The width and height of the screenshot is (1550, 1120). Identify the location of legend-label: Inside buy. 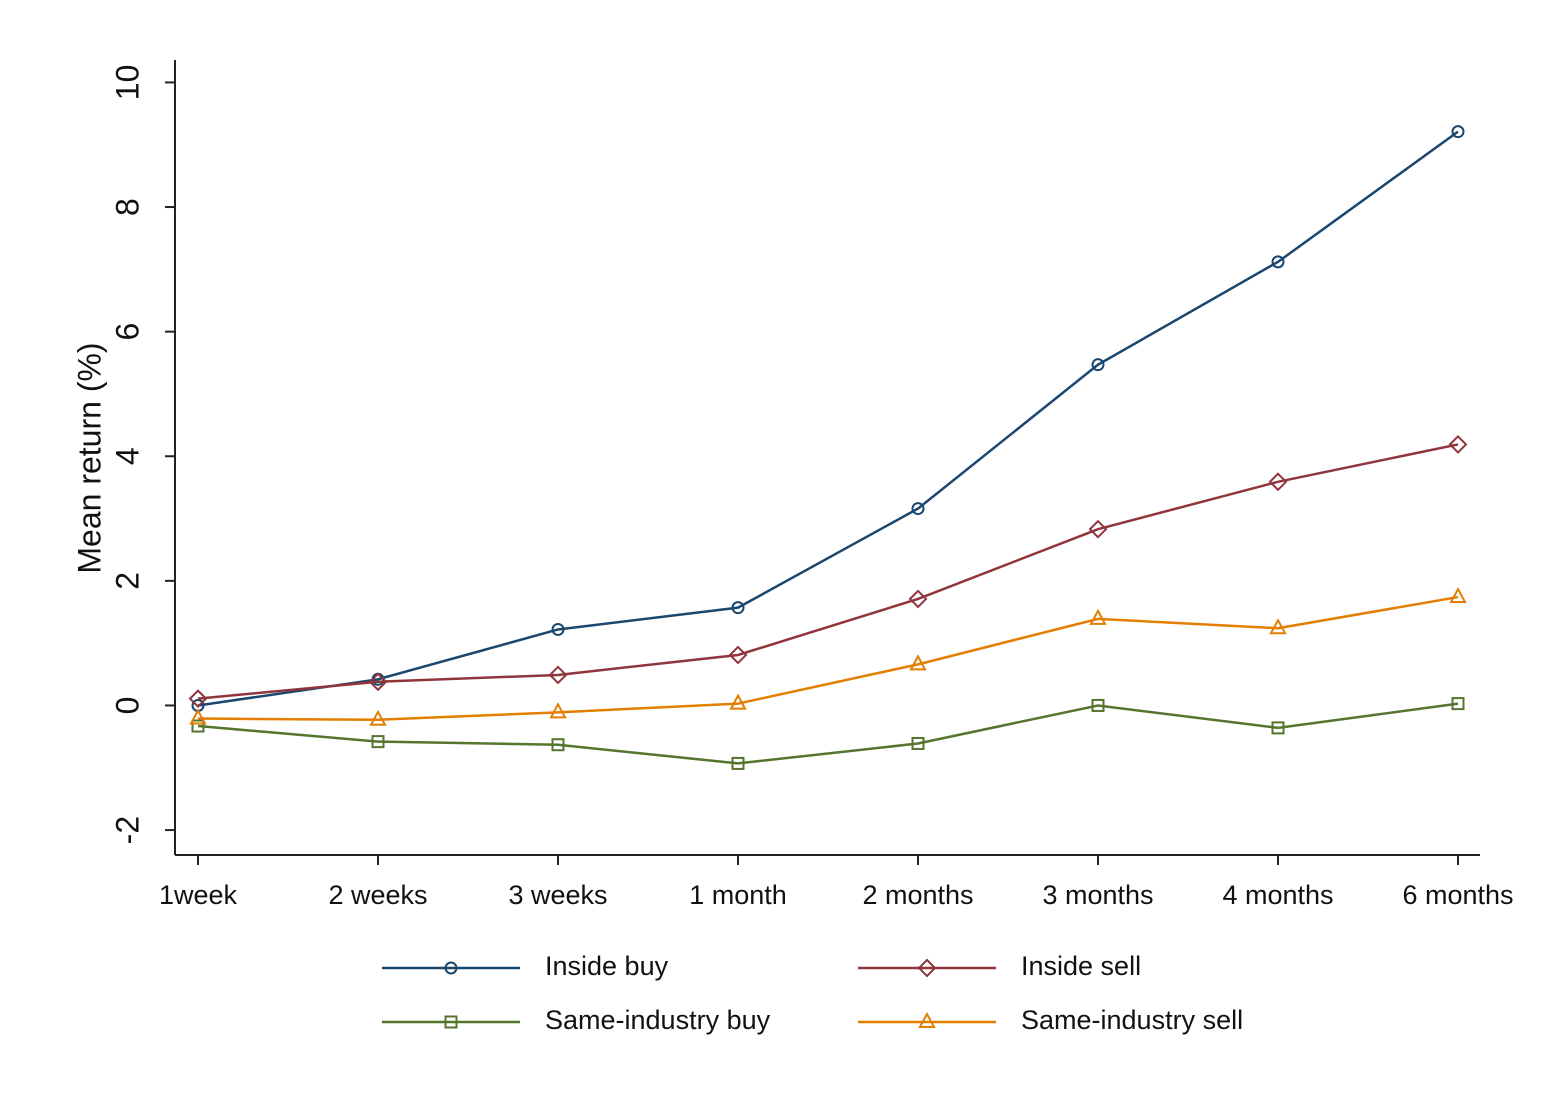
(607, 966).